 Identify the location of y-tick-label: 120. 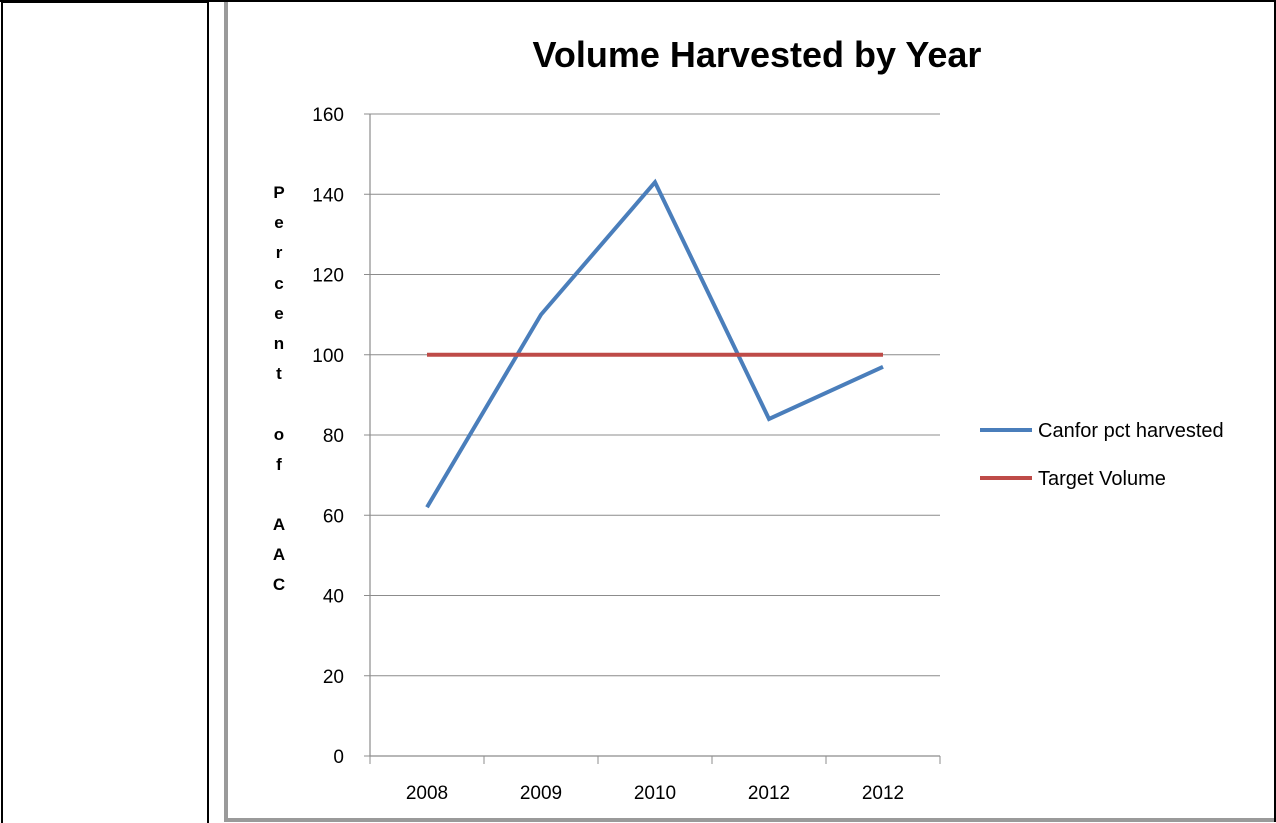
(328, 276).